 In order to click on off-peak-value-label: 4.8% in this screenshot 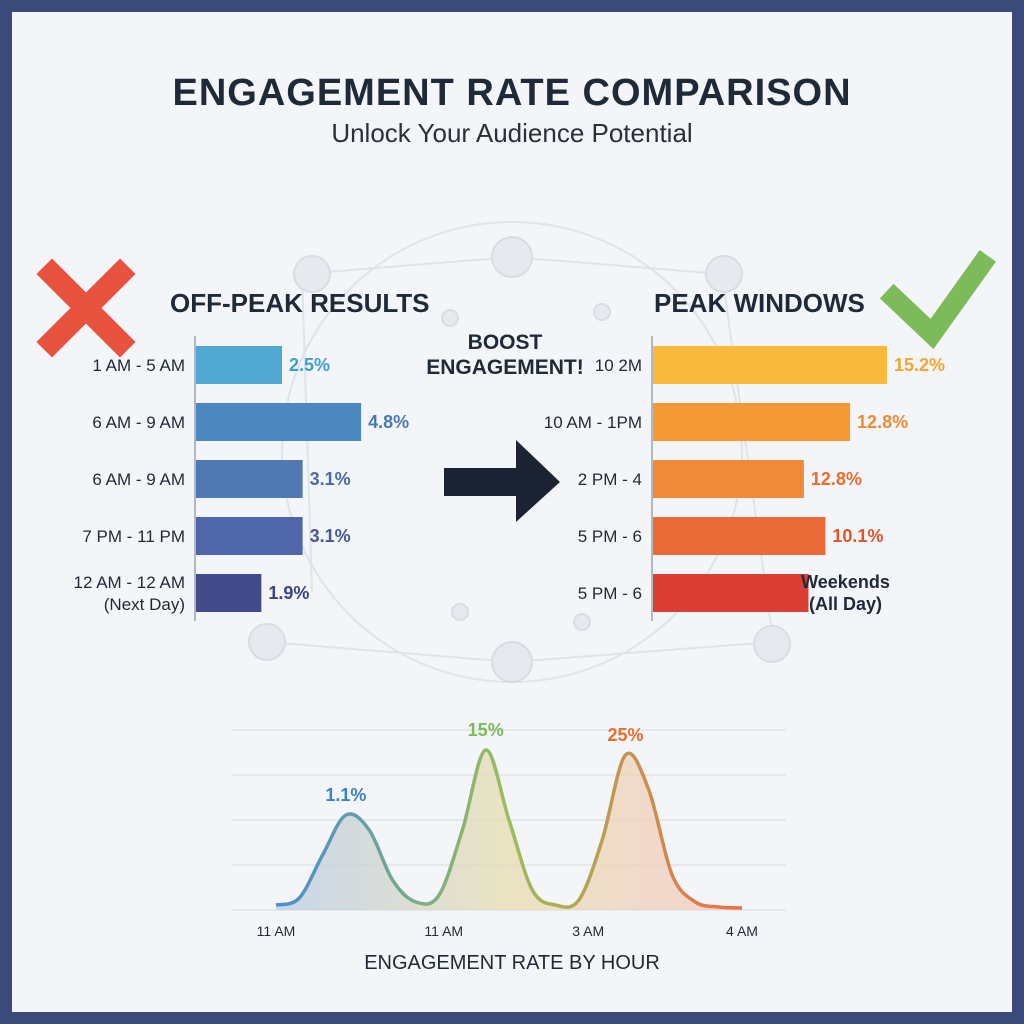, I will do `click(388, 422)`.